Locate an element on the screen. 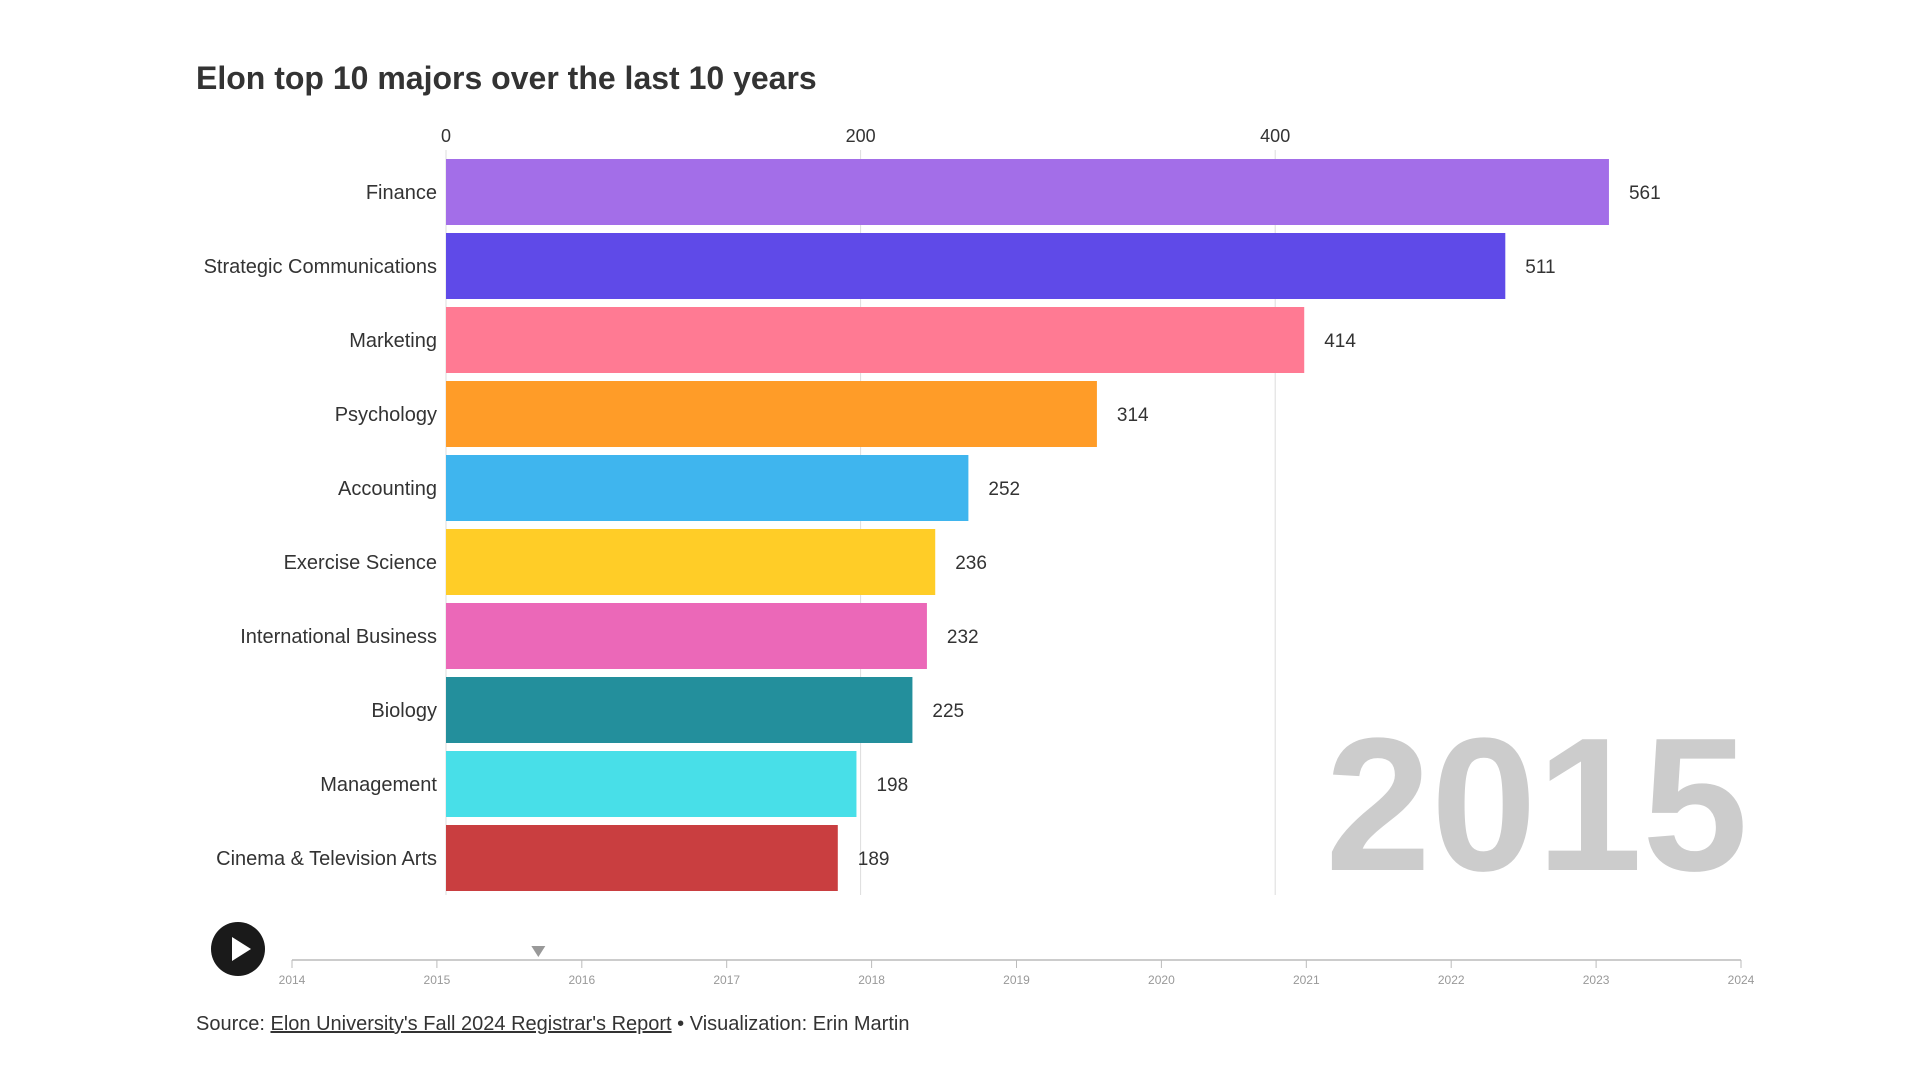 The image size is (1920, 1080). play-icon is located at coordinates (241, 949).